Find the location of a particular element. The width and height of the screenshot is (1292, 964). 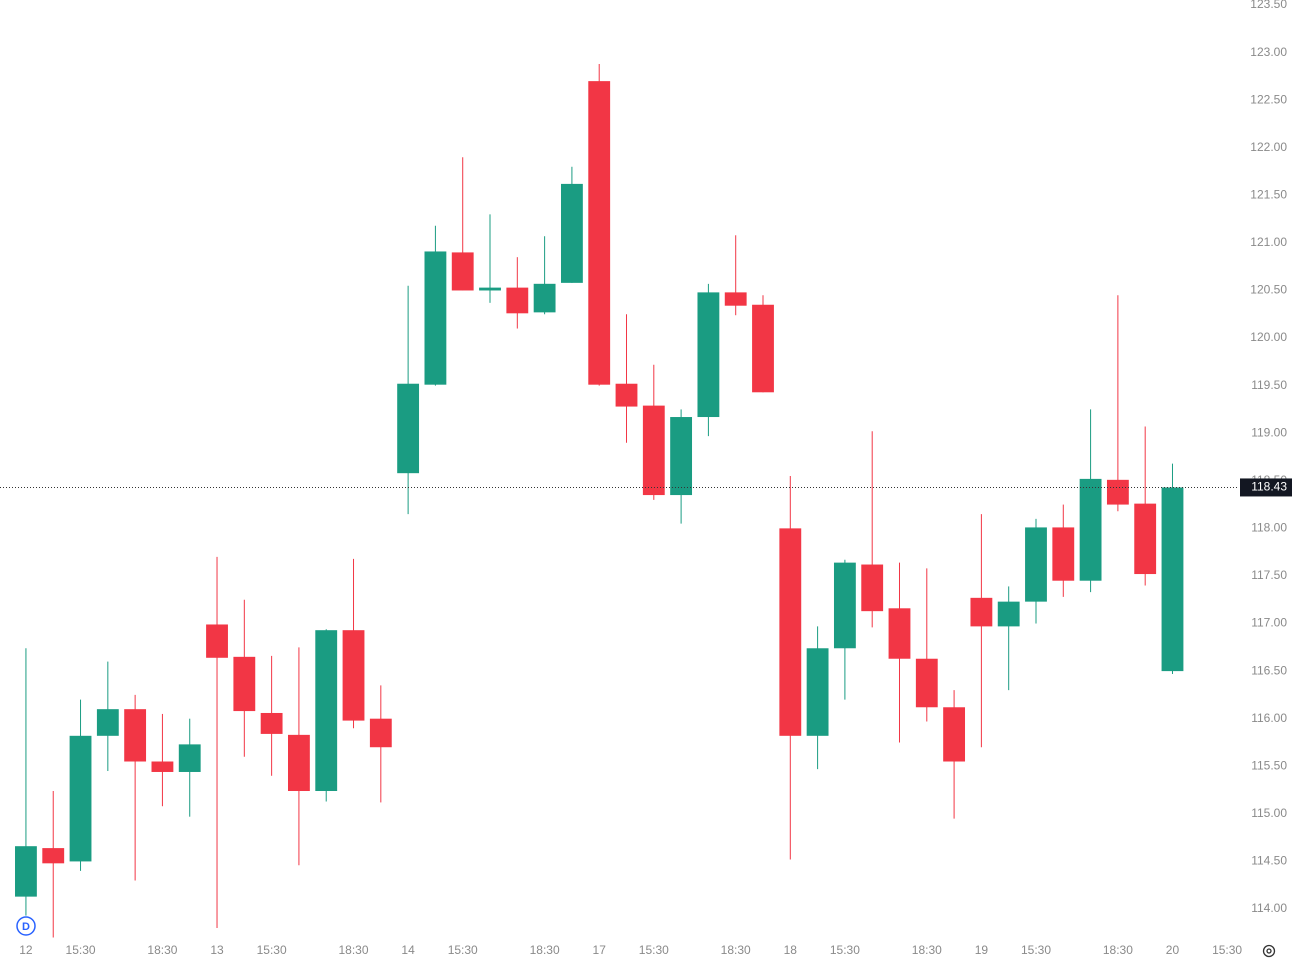

y-tick-label: 116.50 is located at coordinates (1269, 670).